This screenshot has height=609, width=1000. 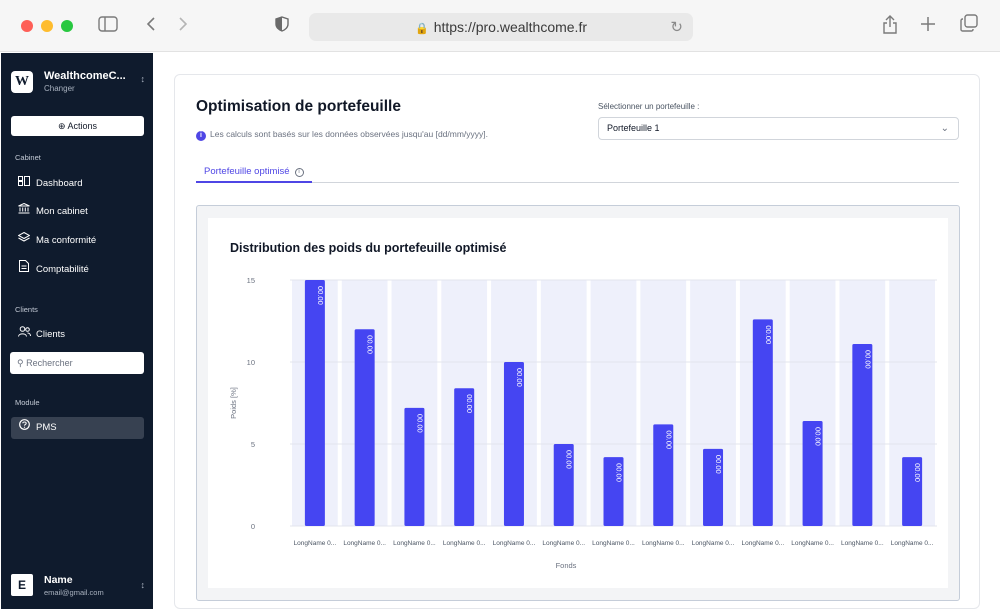 I want to click on section-label-cabinet: Cabinet, so click(x=28, y=157).